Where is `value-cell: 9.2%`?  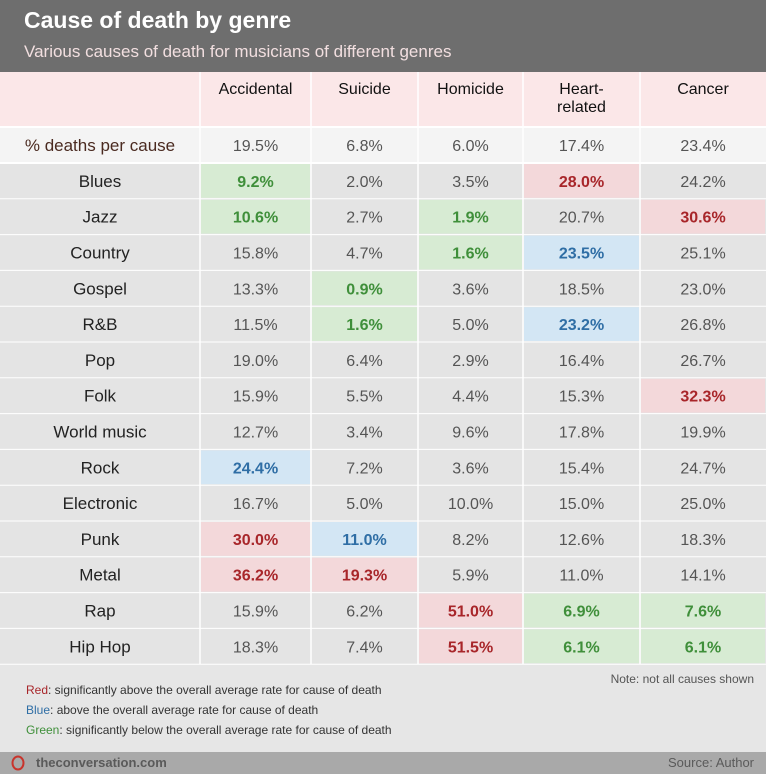
value-cell: 9.2% is located at coordinates (255, 182).